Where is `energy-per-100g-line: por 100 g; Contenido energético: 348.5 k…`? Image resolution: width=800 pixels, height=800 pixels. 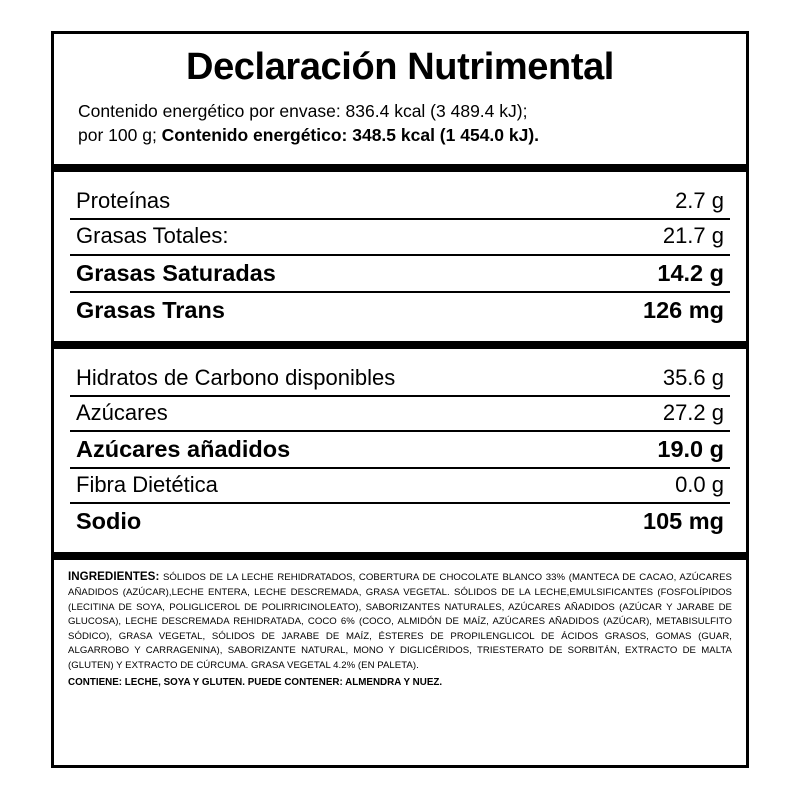
energy-per-100g-line: por 100 g; Contenido energético: 348.5 k… is located at coordinates (400, 135).